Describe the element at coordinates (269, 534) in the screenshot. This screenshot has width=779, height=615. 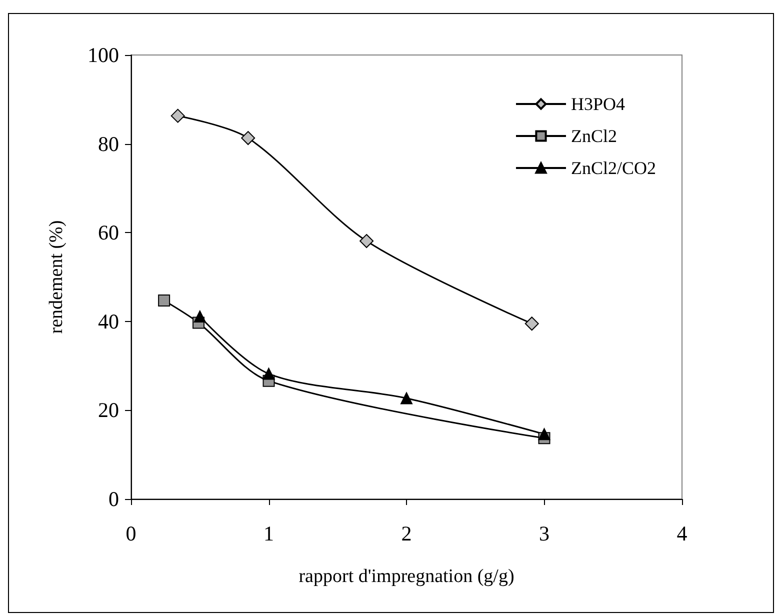
I see `x-tick-label: 1` at that location.